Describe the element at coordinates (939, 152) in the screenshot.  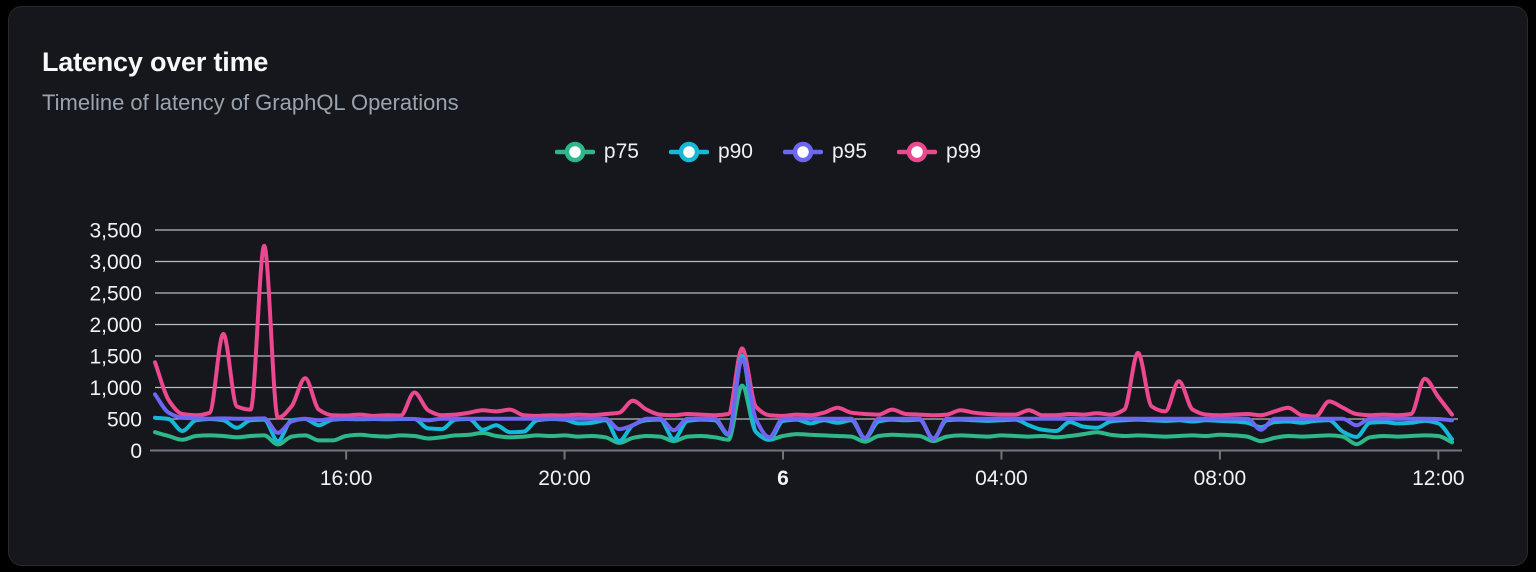
I see `legend-item-p99: p99` at that location.